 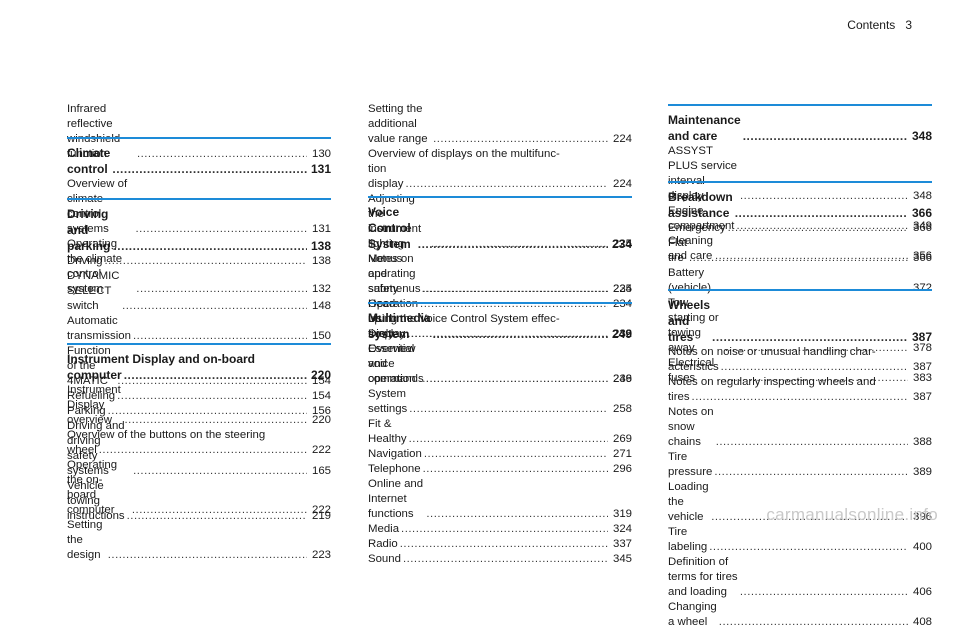 I want to click on toc-entry: Online and Internet functions 319, so click(x=500, y=499).